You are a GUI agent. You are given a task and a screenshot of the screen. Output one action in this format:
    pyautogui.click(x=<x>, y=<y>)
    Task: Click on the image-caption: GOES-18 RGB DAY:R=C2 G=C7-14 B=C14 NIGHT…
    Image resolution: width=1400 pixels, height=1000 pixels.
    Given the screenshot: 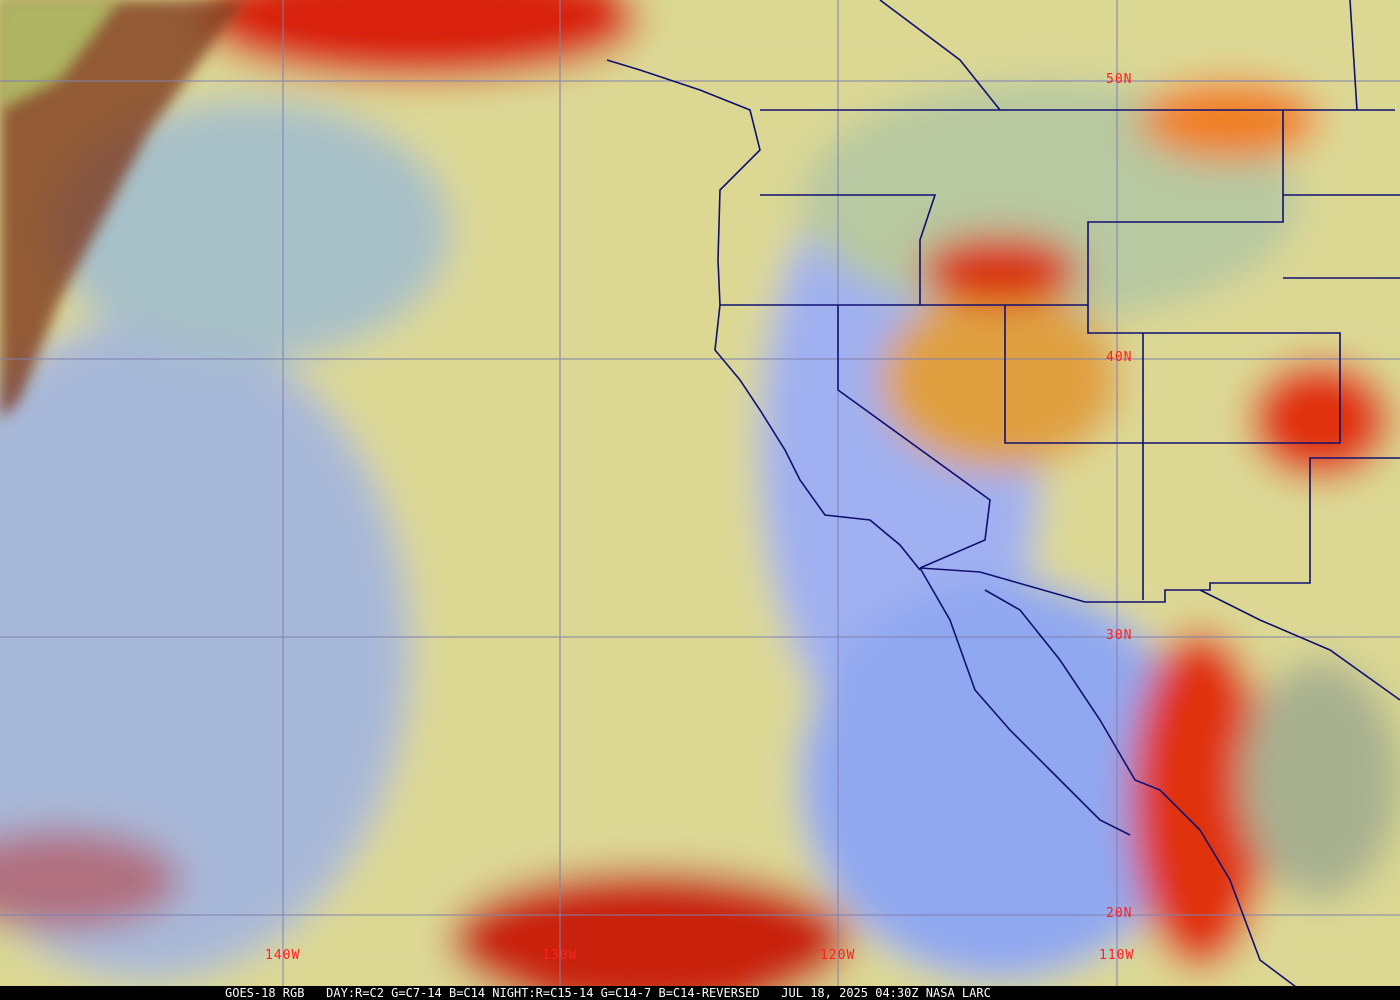 What is the action you would take?
    pyautogui.click(x=700, y=993)
    